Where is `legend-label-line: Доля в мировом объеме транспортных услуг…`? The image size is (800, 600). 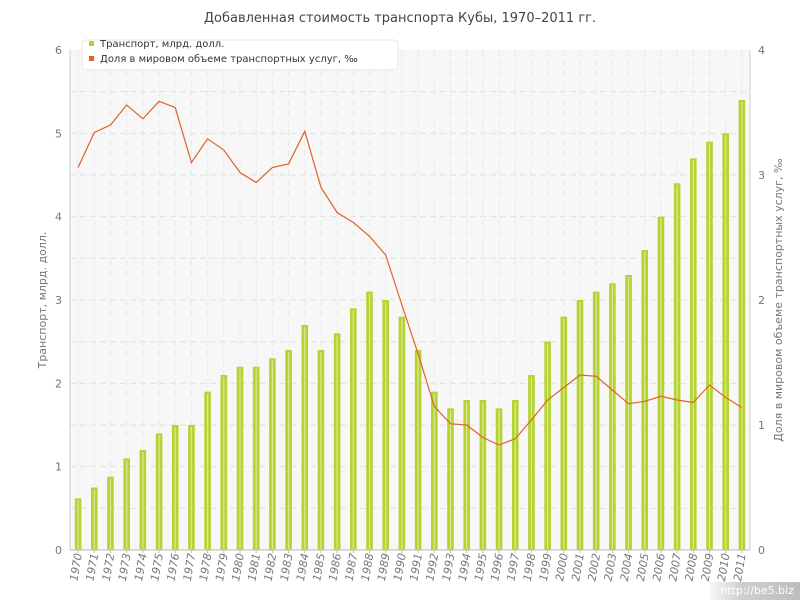
legend-label-line: Доля в мировом объеме транспортных услуг… is located at coordinates (229, 59).